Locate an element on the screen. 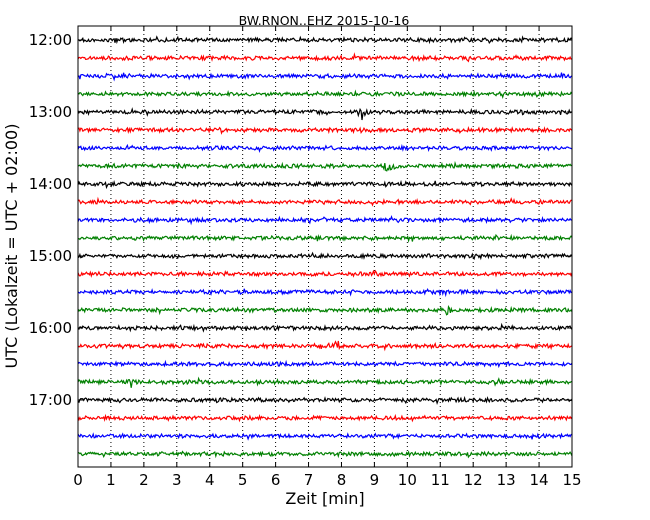  x-tick-label: 12 is located at coordinates (473, 480).